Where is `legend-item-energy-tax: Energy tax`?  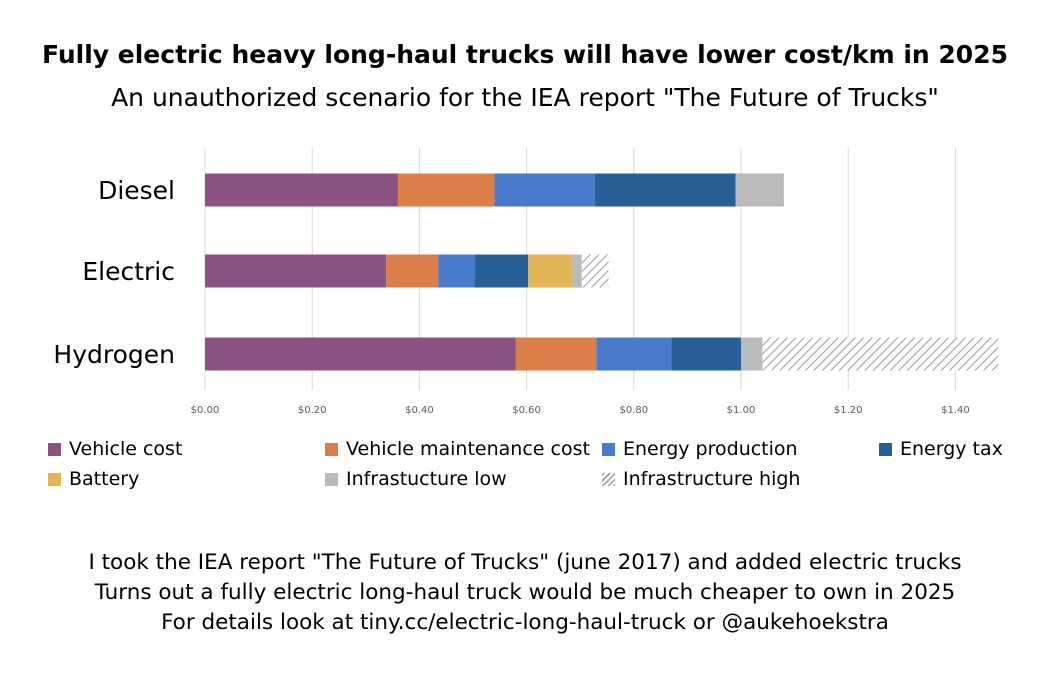 legend-item-energy-tax: Energy tax is located at coordinates (941, 449).